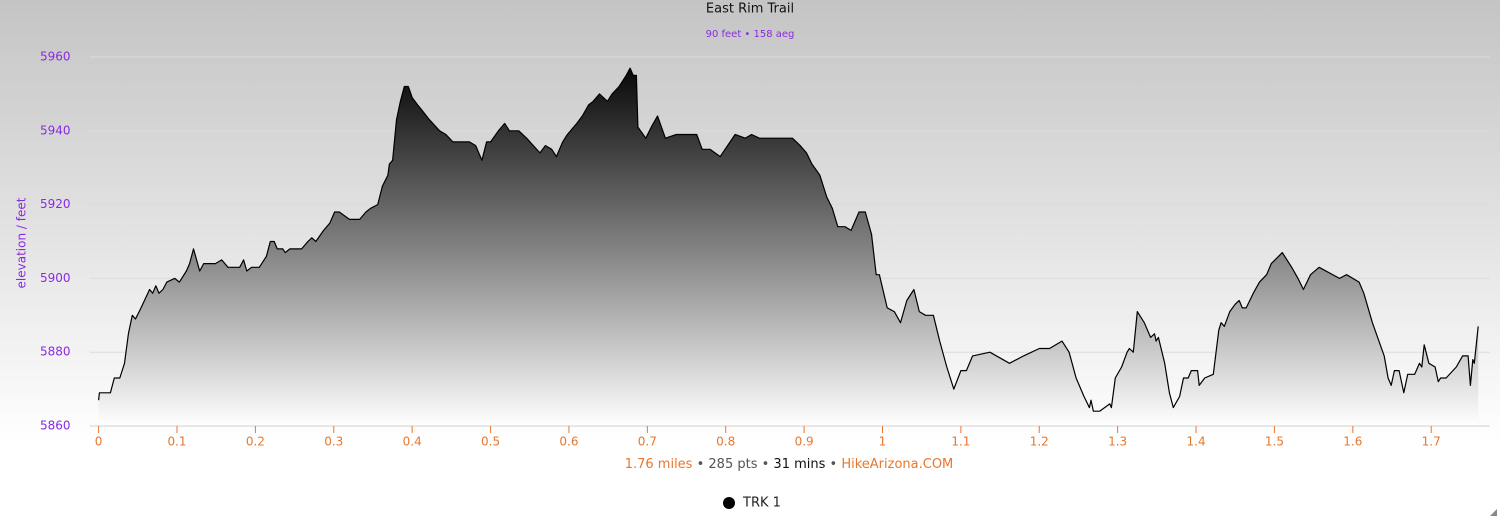 This screenshot has width=1500, height=522. Describe the element at coordinates (55, 130) in the screenshot. I see `y-tick-label: 5940` at that location.